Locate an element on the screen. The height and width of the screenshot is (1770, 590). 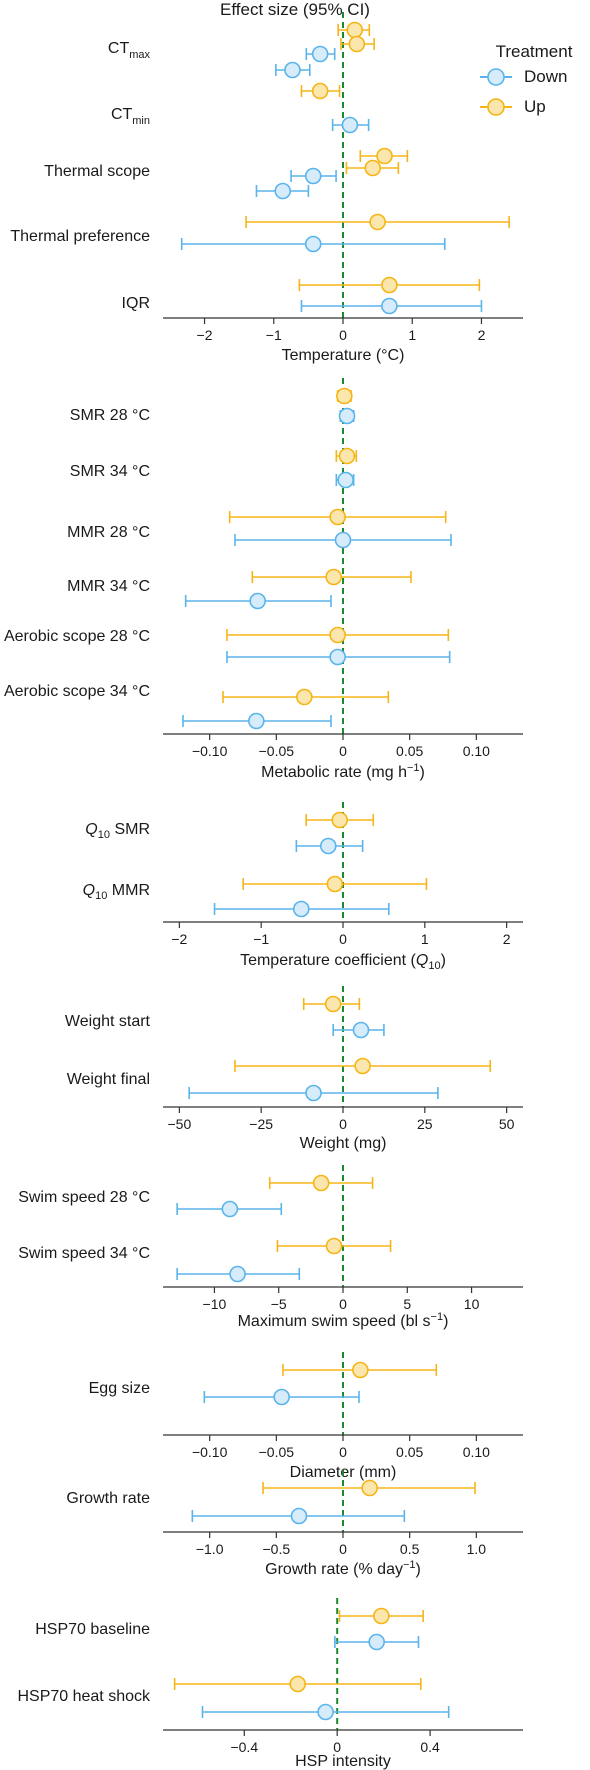
row-label-text: Aerobic scope 34 °C is located at coordinates (77, 691).